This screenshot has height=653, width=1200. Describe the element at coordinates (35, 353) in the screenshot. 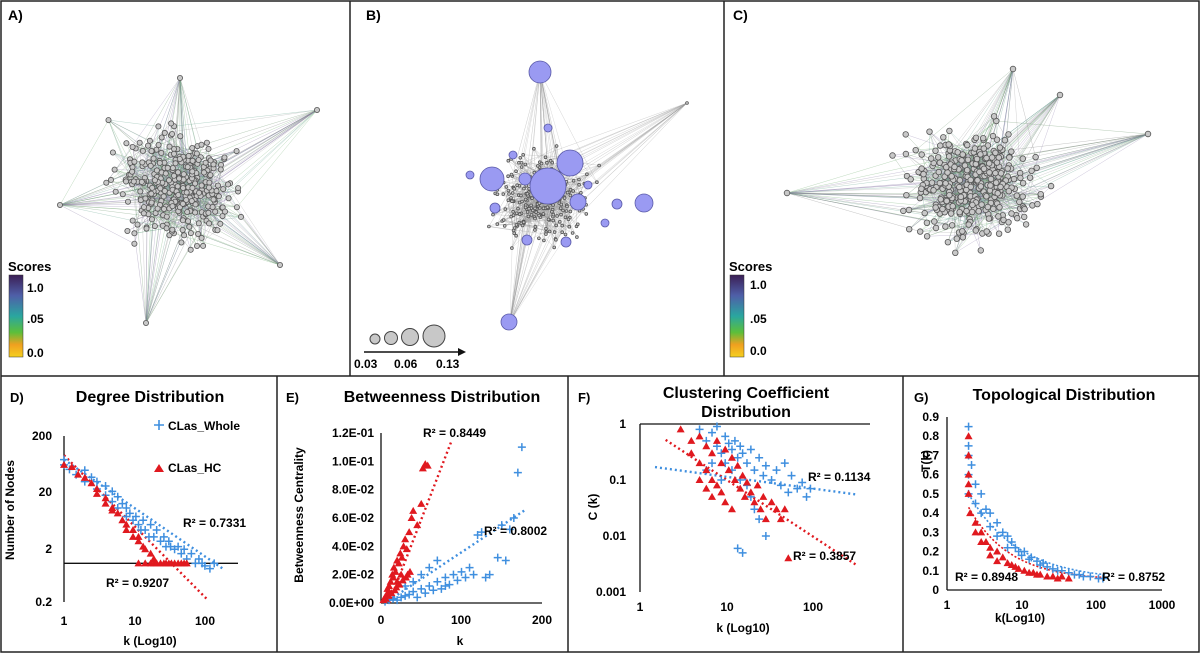

I see `scale-tick: 0.0` at that location.